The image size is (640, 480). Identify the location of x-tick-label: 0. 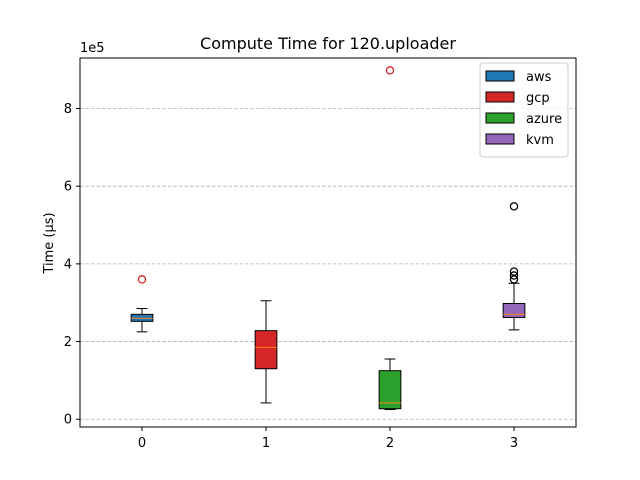
(142, 443).